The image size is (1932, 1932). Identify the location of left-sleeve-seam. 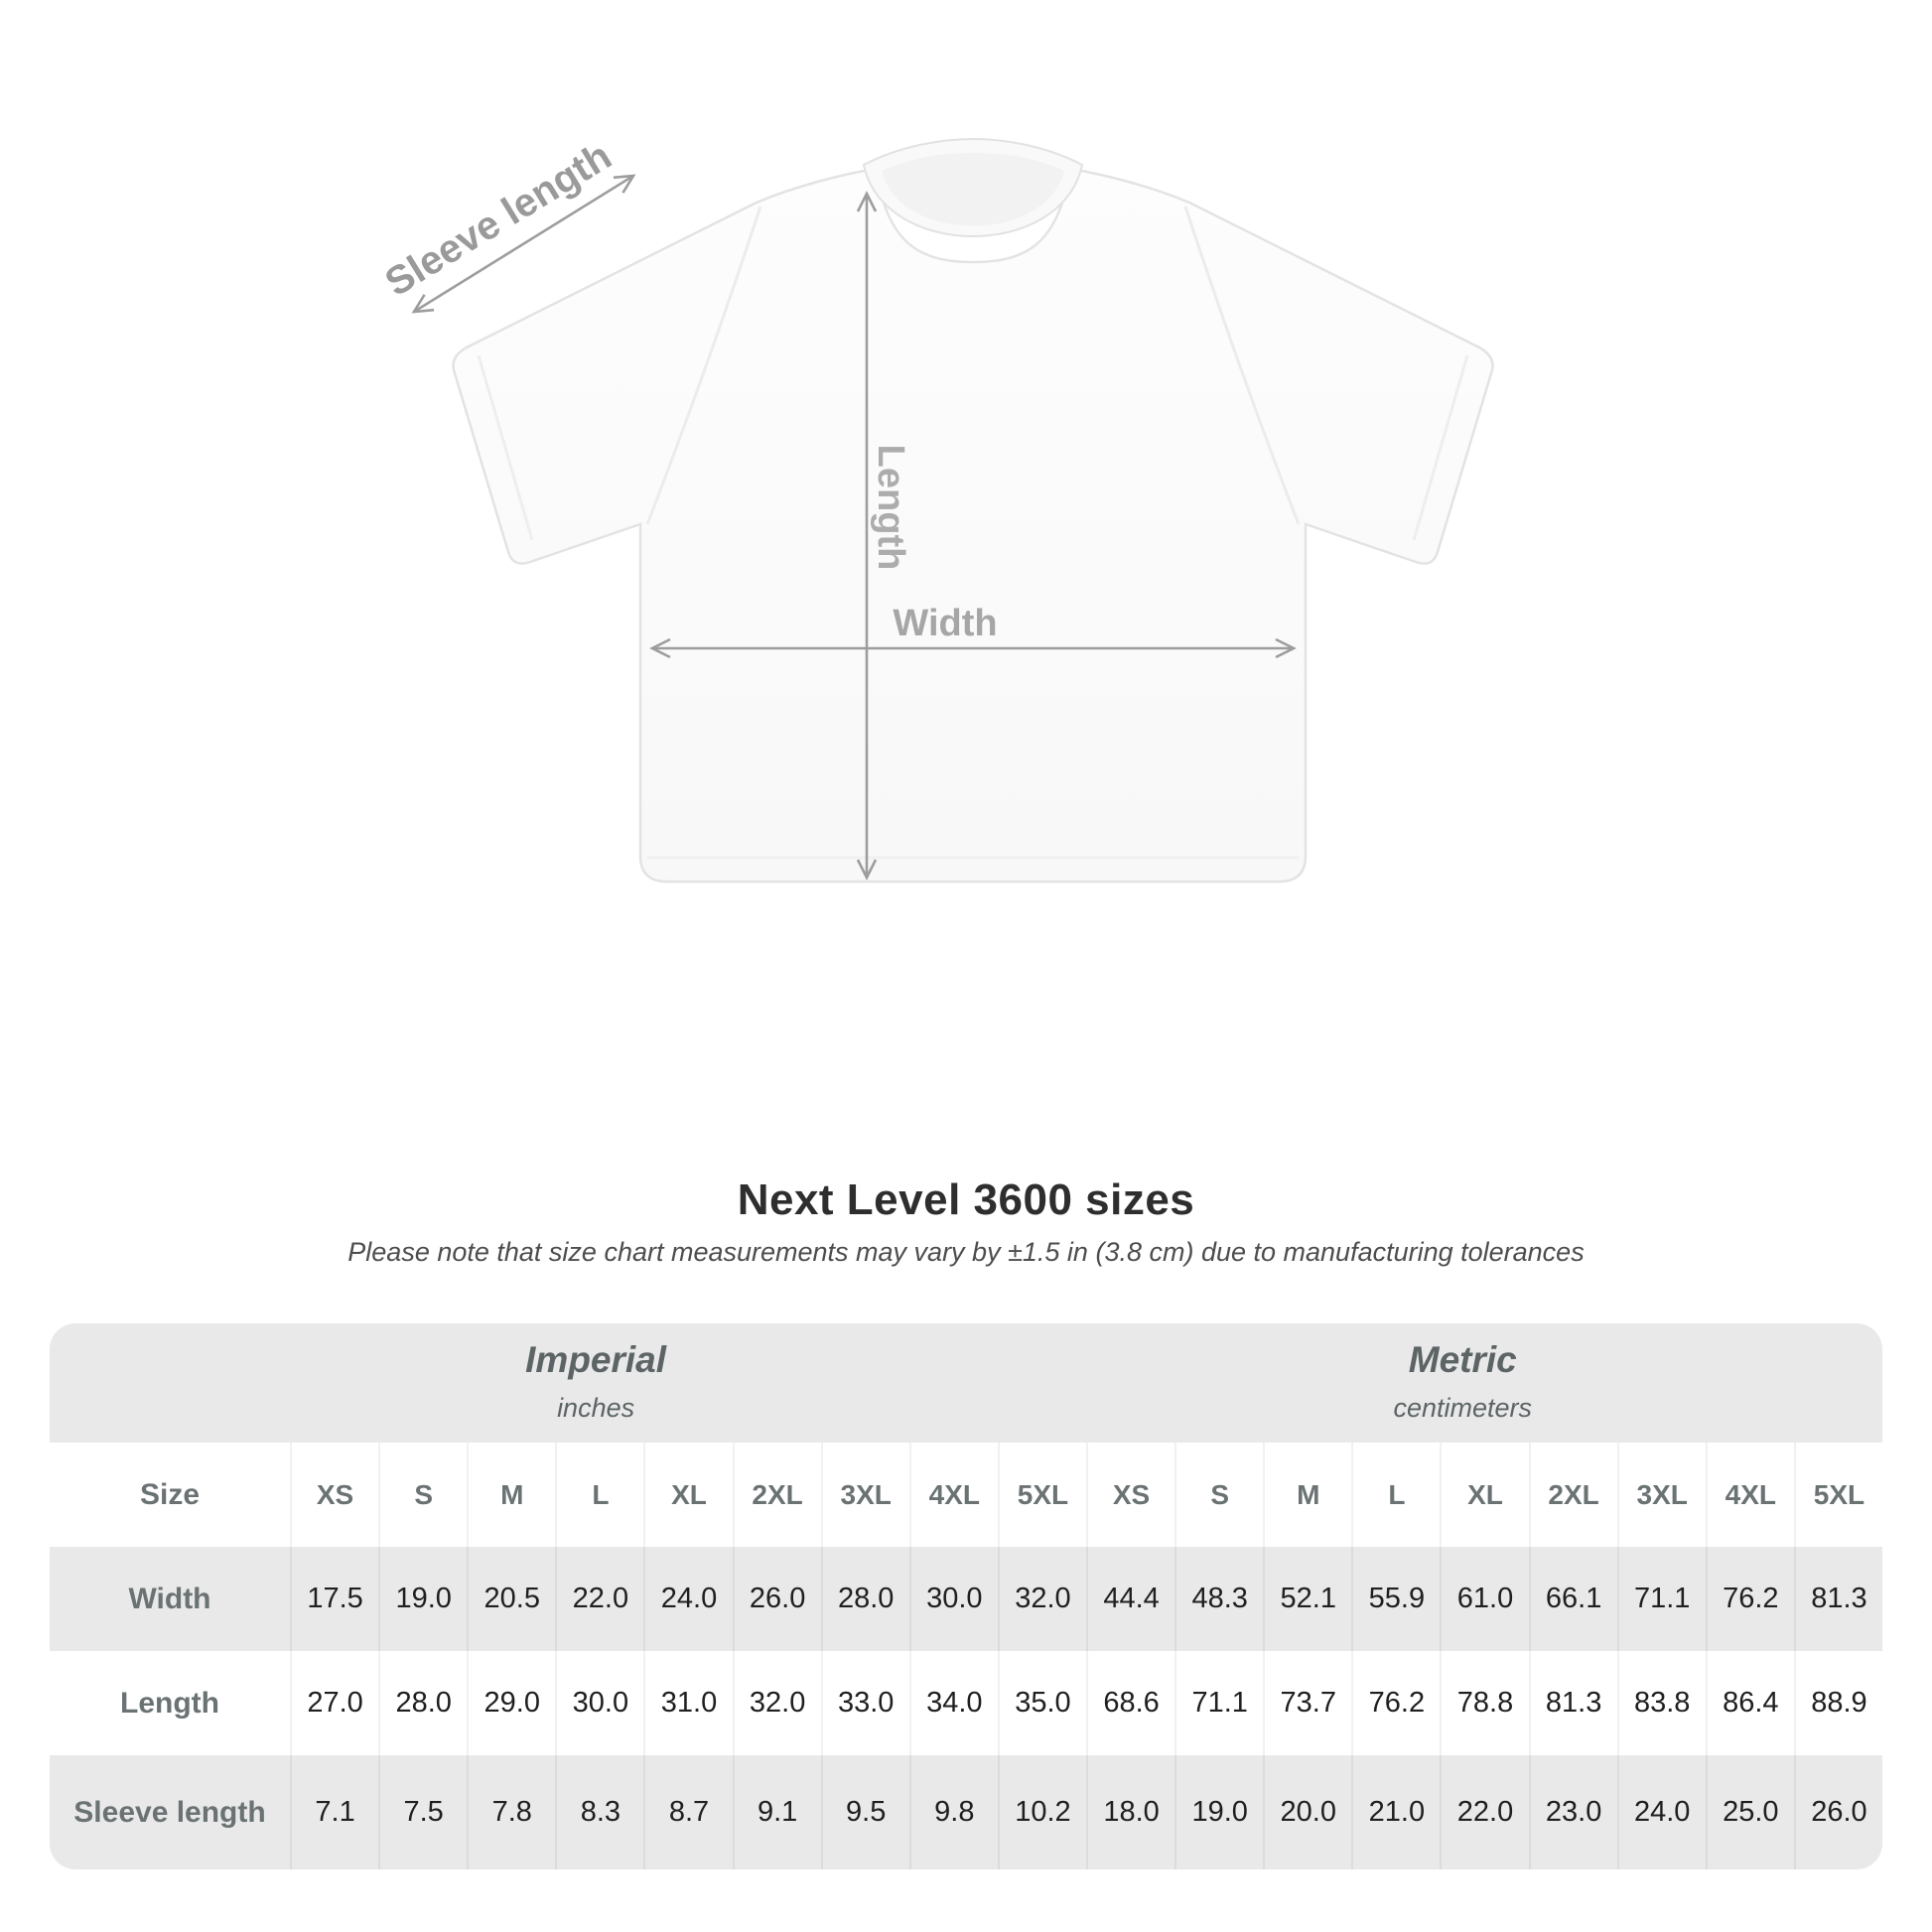
(703, 365).